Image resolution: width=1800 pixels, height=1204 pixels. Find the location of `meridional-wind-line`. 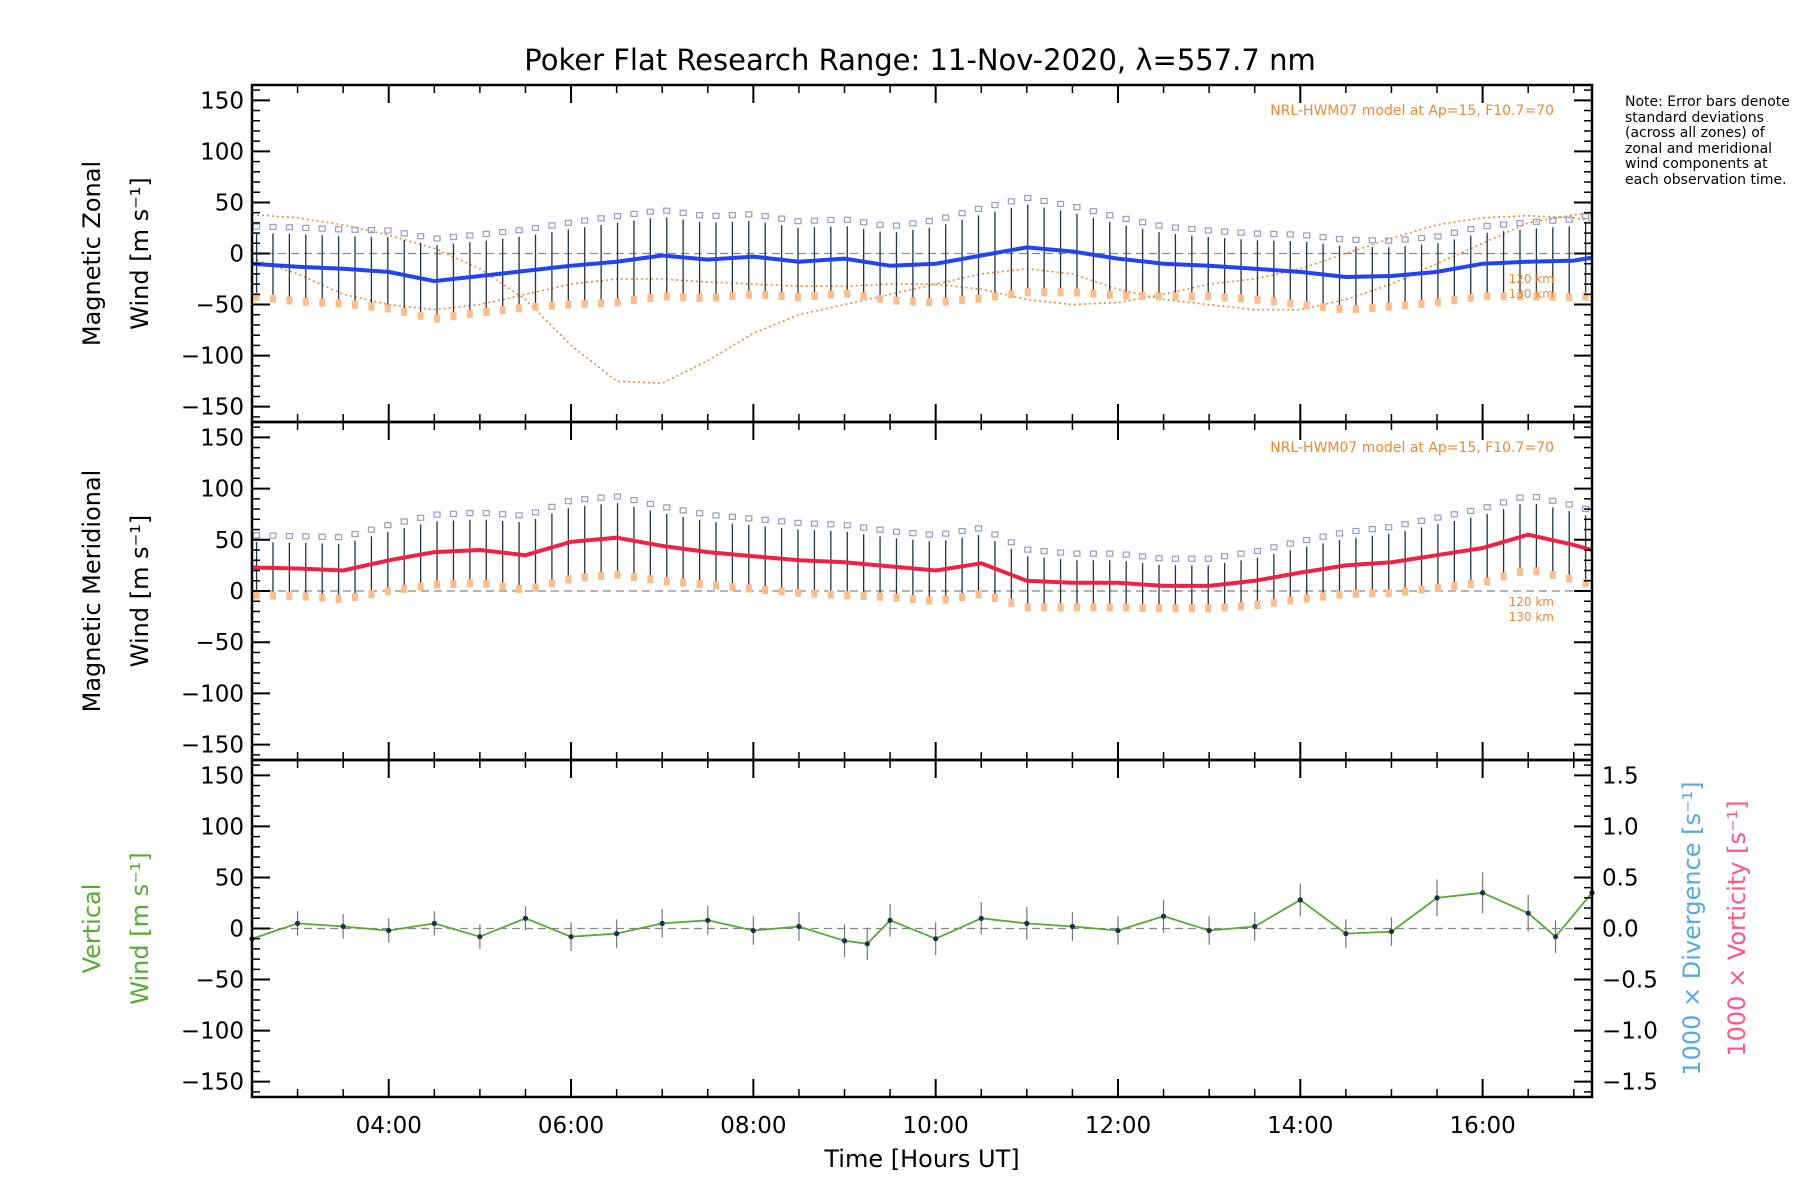

meridional-wind-line is located at coordinates (922, 560).